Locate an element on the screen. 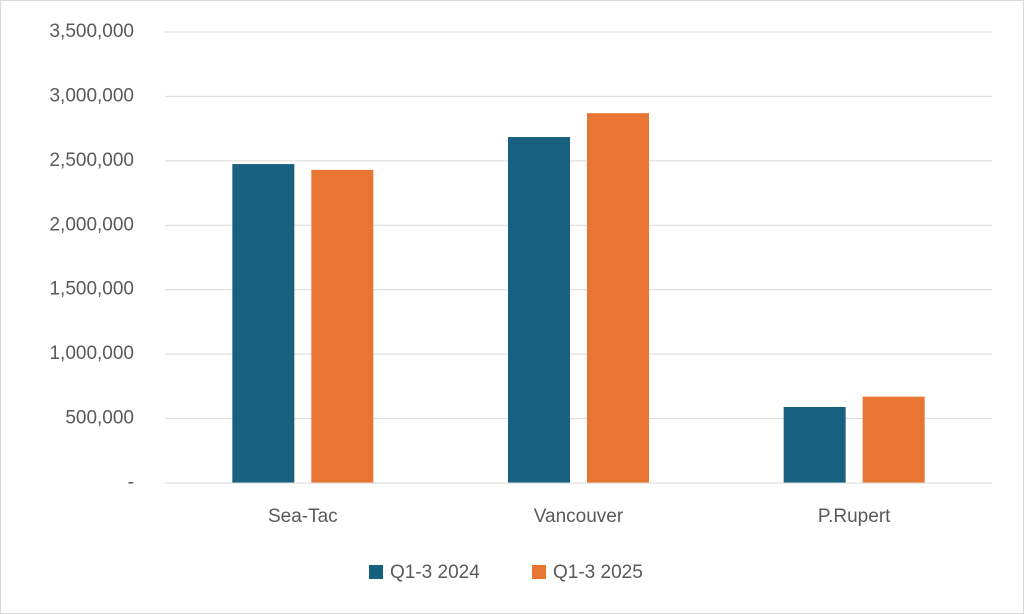  legend-label: Q1-3 2024 is located at coordinates (435, 572).